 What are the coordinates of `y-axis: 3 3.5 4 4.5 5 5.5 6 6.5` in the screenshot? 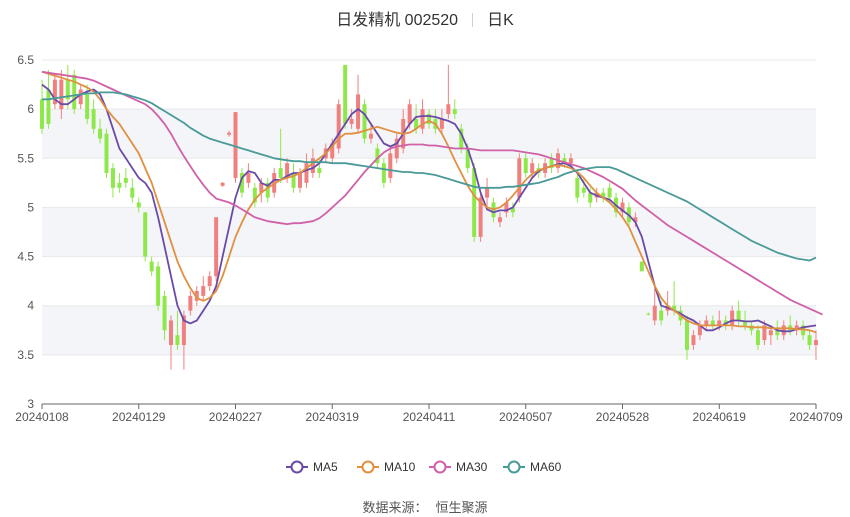 It's located at (25, 232).